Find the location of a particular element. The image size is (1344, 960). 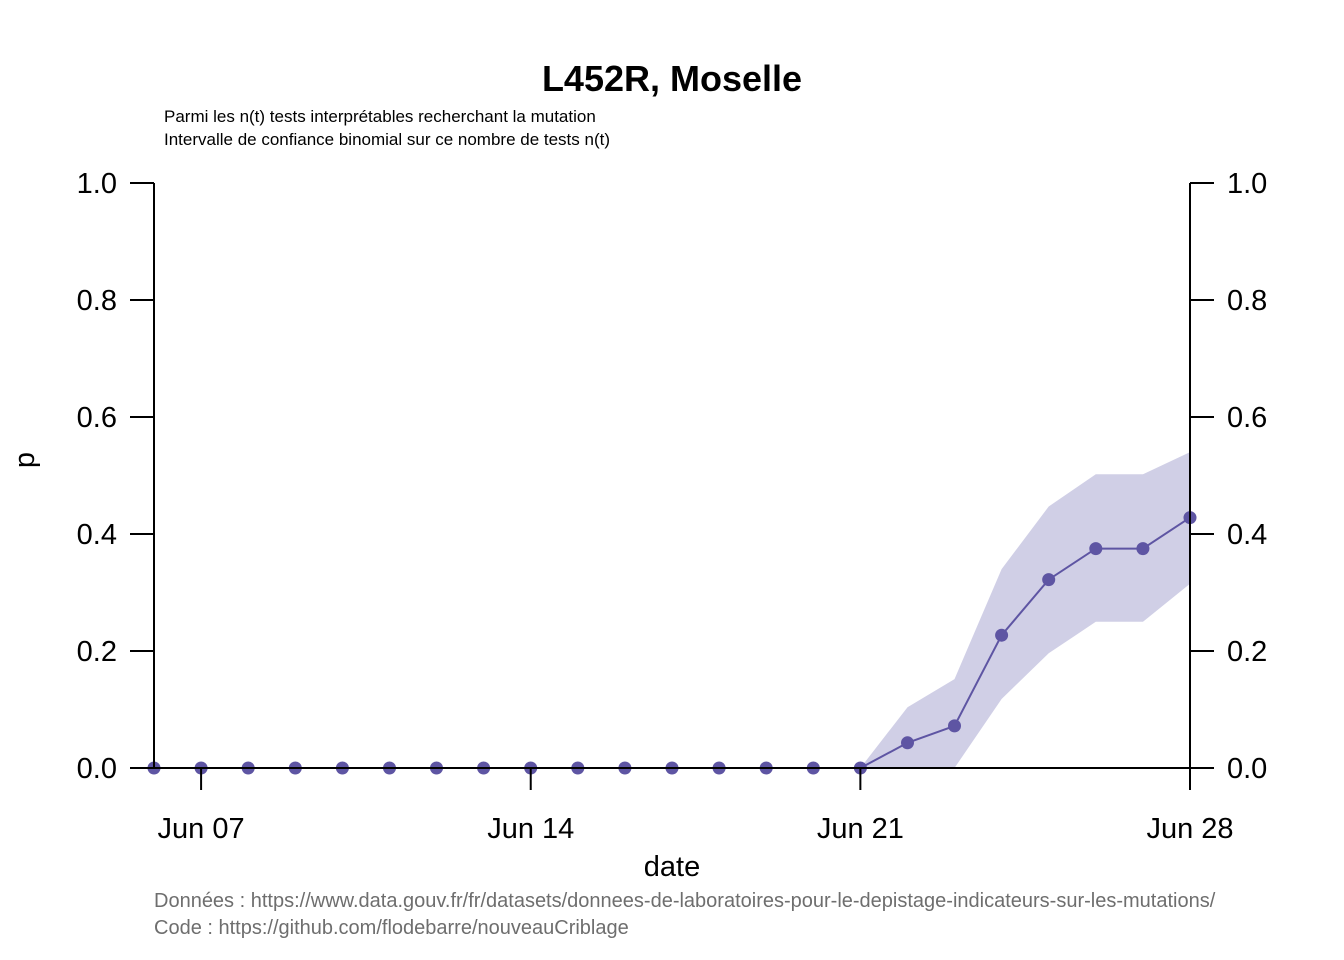

x-tick-label: Jun 14 is located at coordinates (530, 829).